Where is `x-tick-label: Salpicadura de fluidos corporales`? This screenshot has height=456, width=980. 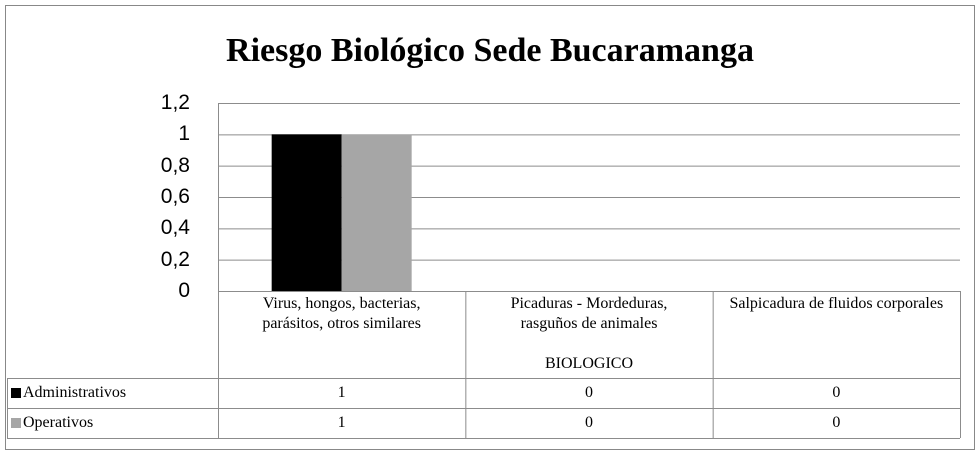 x-tick-label: Salpicadura de fluidos corporales is located at coordinates (836, 303).